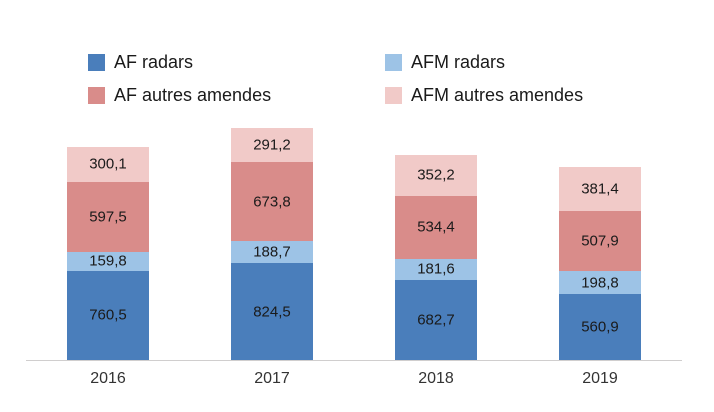  I want to click on bar-segment: 300,1, so click(108, 164).